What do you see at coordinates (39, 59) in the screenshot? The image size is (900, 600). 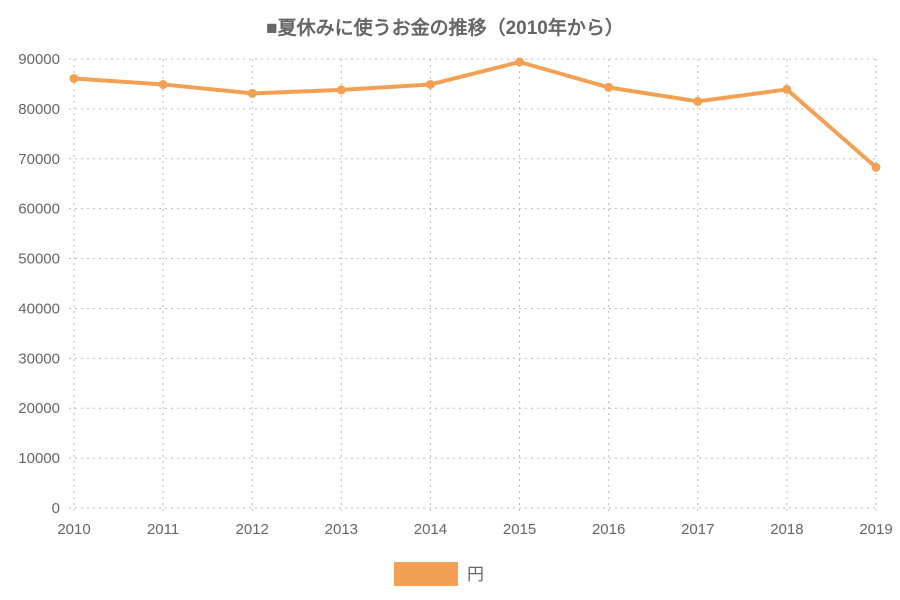 I see `y-tick-label: 90000` at bounding box center [39, 59].